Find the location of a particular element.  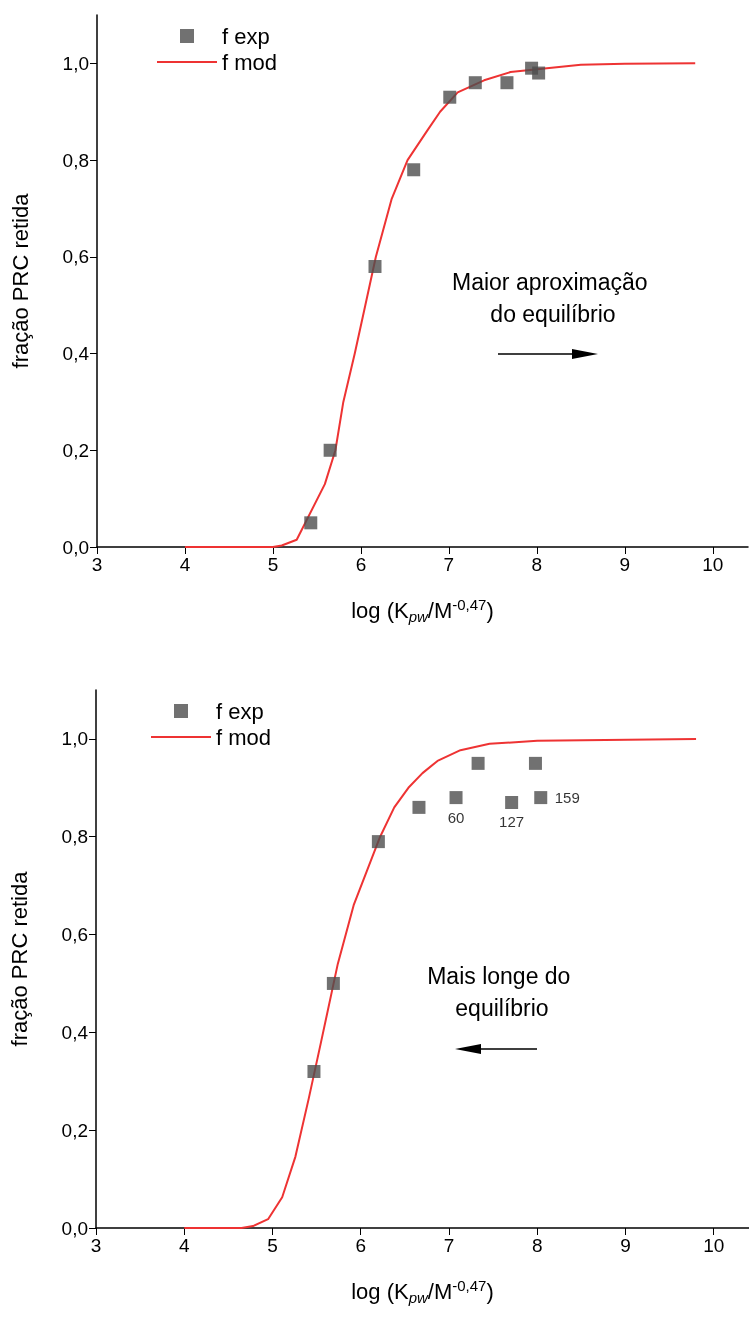

annotation: Maior aproximação do equilíbrio is located at coordinates (553, 298).